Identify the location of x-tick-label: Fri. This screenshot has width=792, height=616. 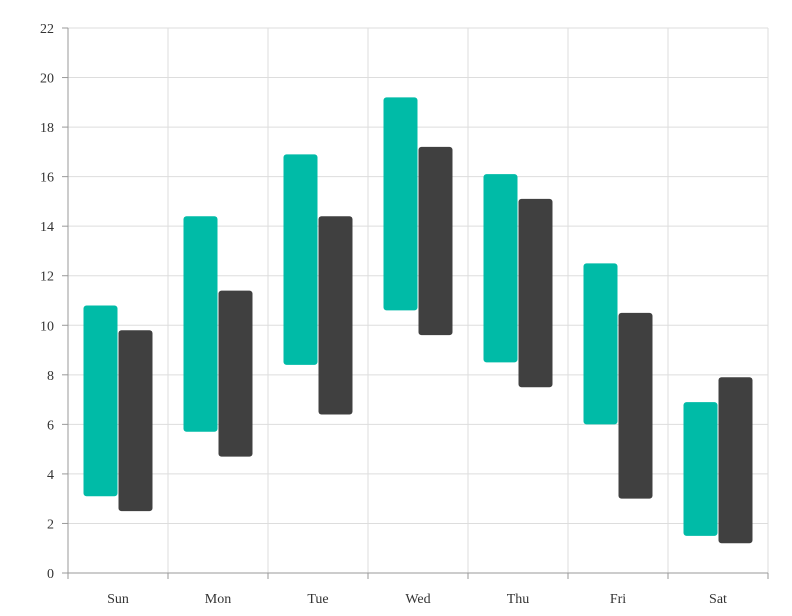
(618, 599).